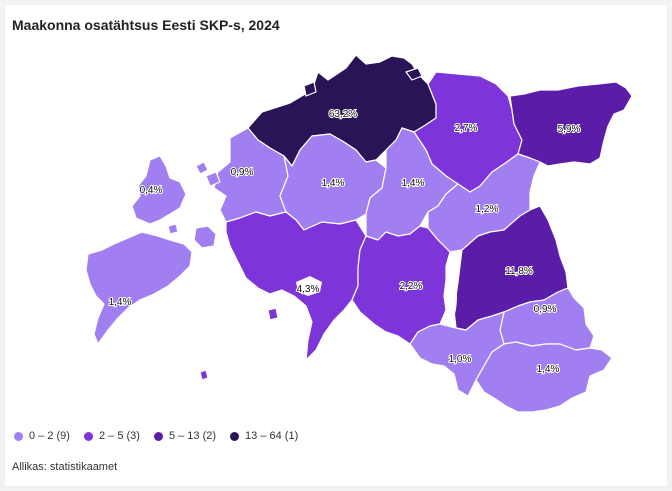  Describe the element at coordinates (308, 289) in the screenshot. I see `label-parnu: 4,3%` at that location.